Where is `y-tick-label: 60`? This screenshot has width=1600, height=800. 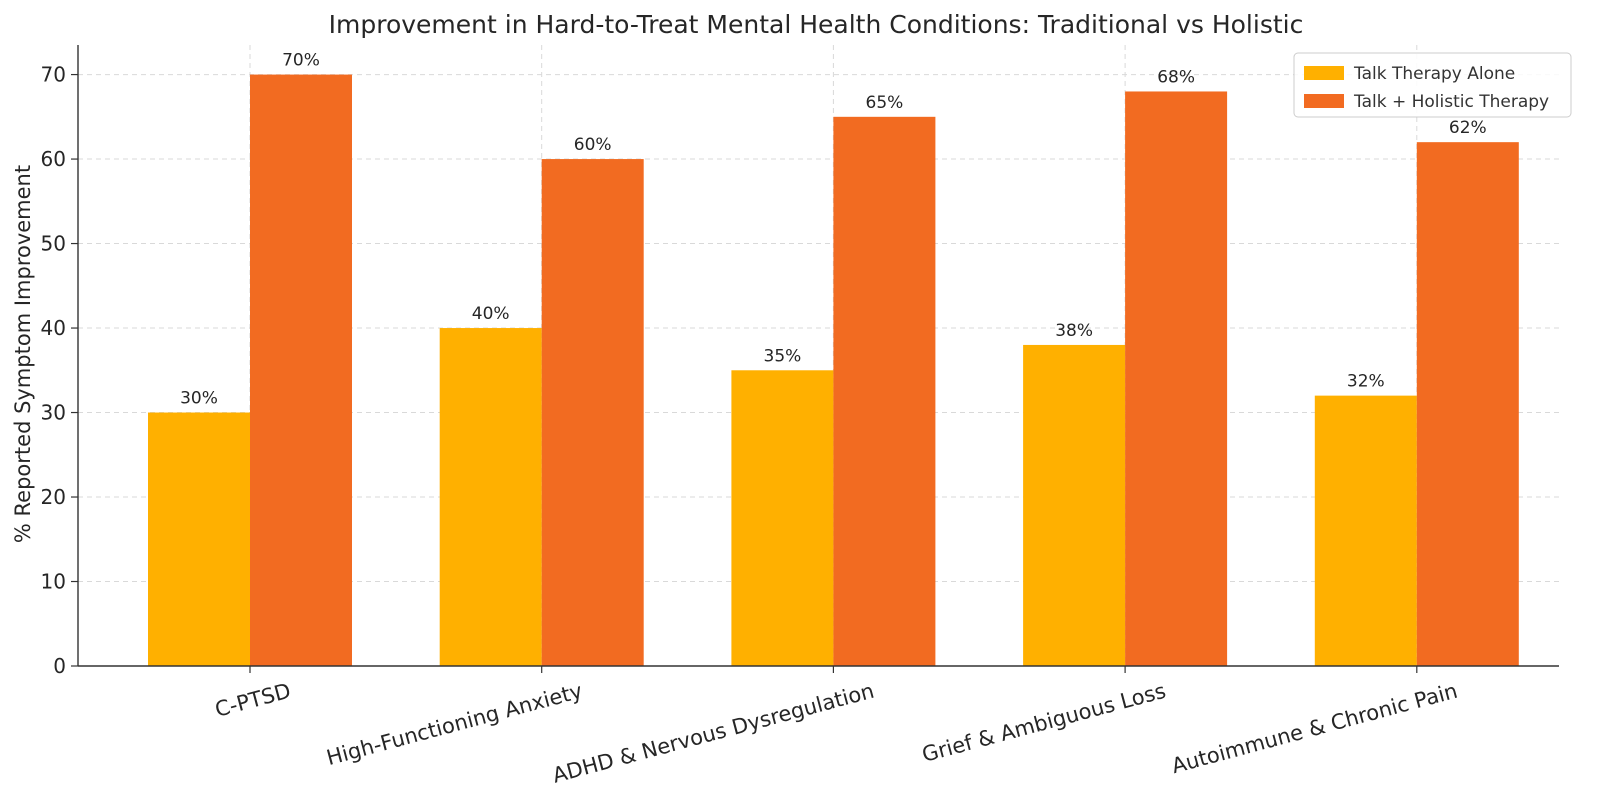
y-tick-label: 60 is located at coordinates (53, 159).